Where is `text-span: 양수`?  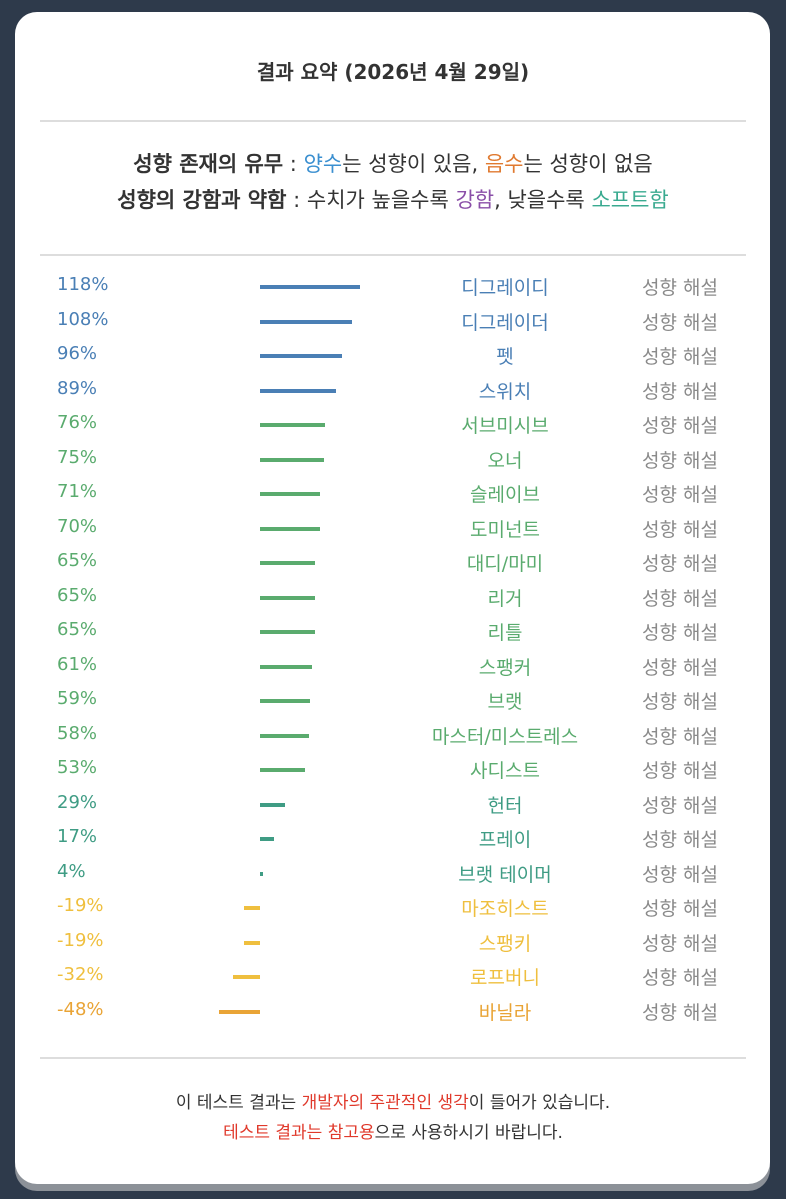
text-span: 양수 is located at coordinates (323, 164).